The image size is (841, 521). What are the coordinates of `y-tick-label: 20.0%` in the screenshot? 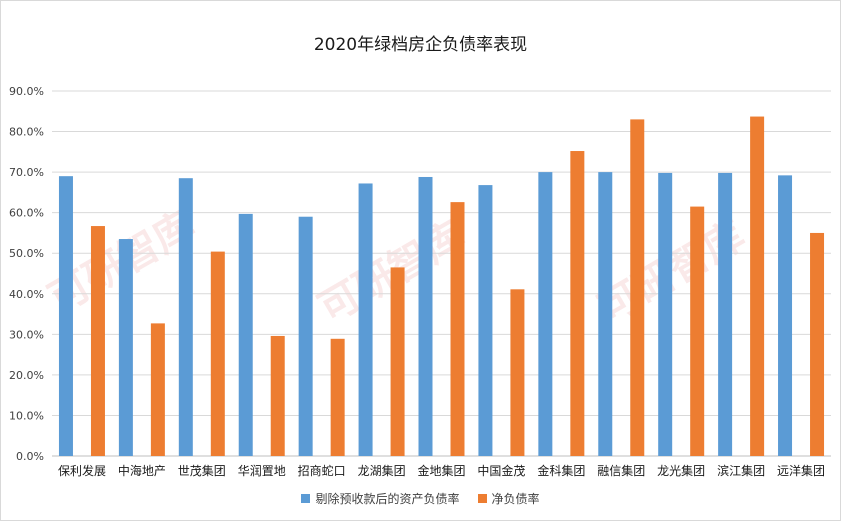 It's located at (26, 375).